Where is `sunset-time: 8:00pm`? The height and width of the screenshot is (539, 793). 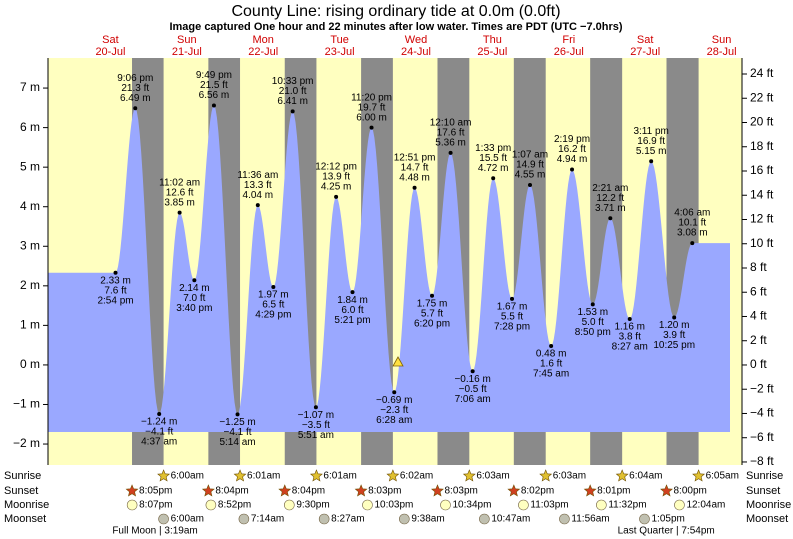 sunset-time: 8:00pm is located at coordinates (690, 491).